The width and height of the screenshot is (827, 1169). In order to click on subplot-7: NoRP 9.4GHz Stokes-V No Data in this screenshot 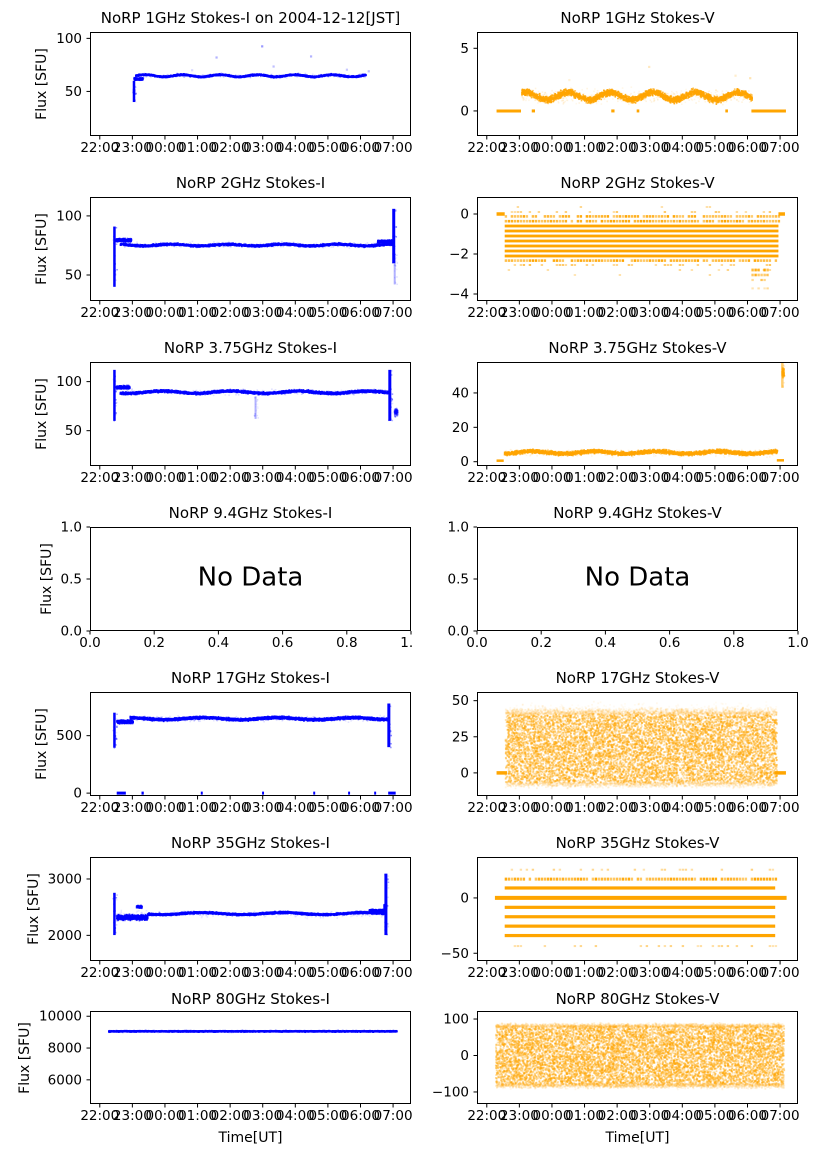, I will do `click(620, 577)`.